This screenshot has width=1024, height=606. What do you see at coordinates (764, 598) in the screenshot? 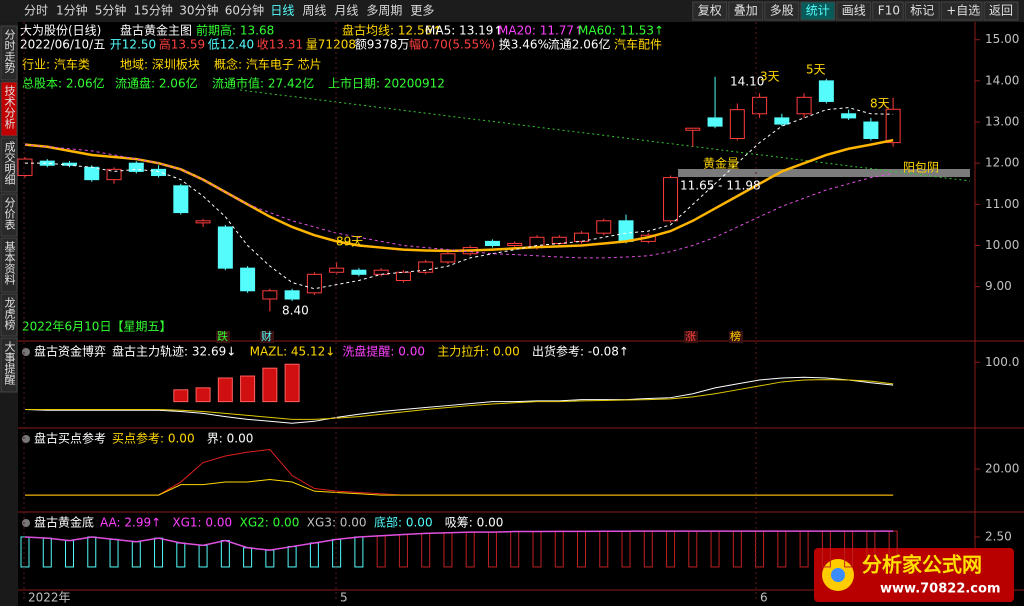
I see `x-axis-label: 6` at bounding box center [764, 598].